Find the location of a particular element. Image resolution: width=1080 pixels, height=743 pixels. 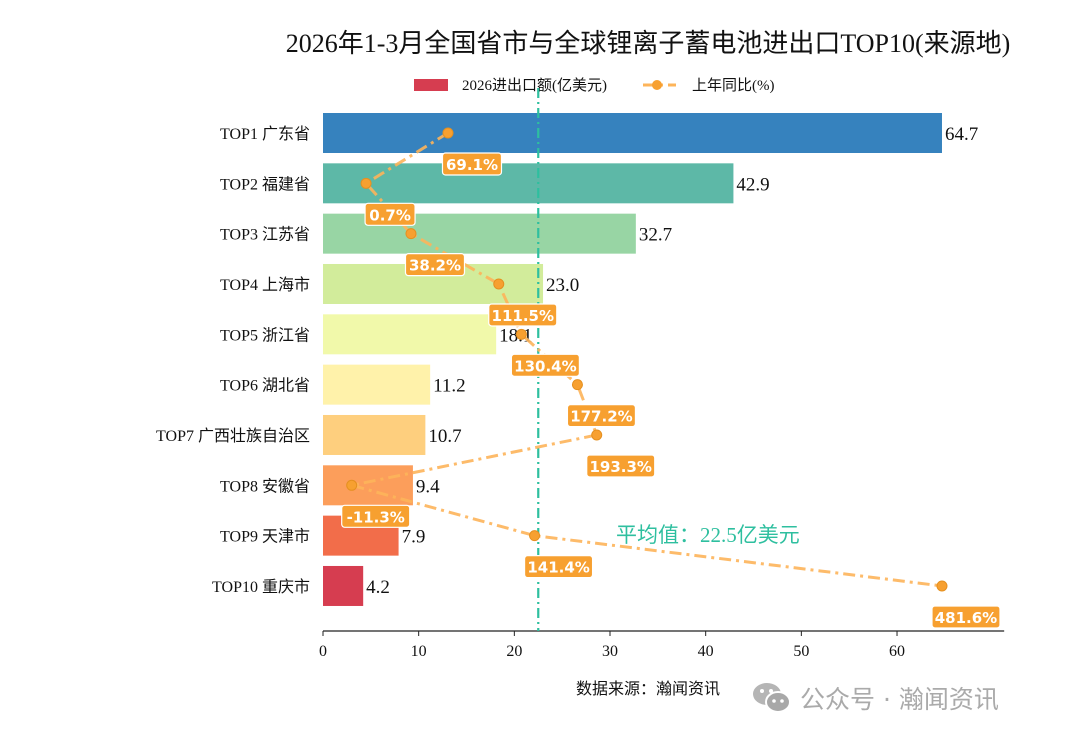

x-tick-label: 60 is located at coordinates (897, 651).